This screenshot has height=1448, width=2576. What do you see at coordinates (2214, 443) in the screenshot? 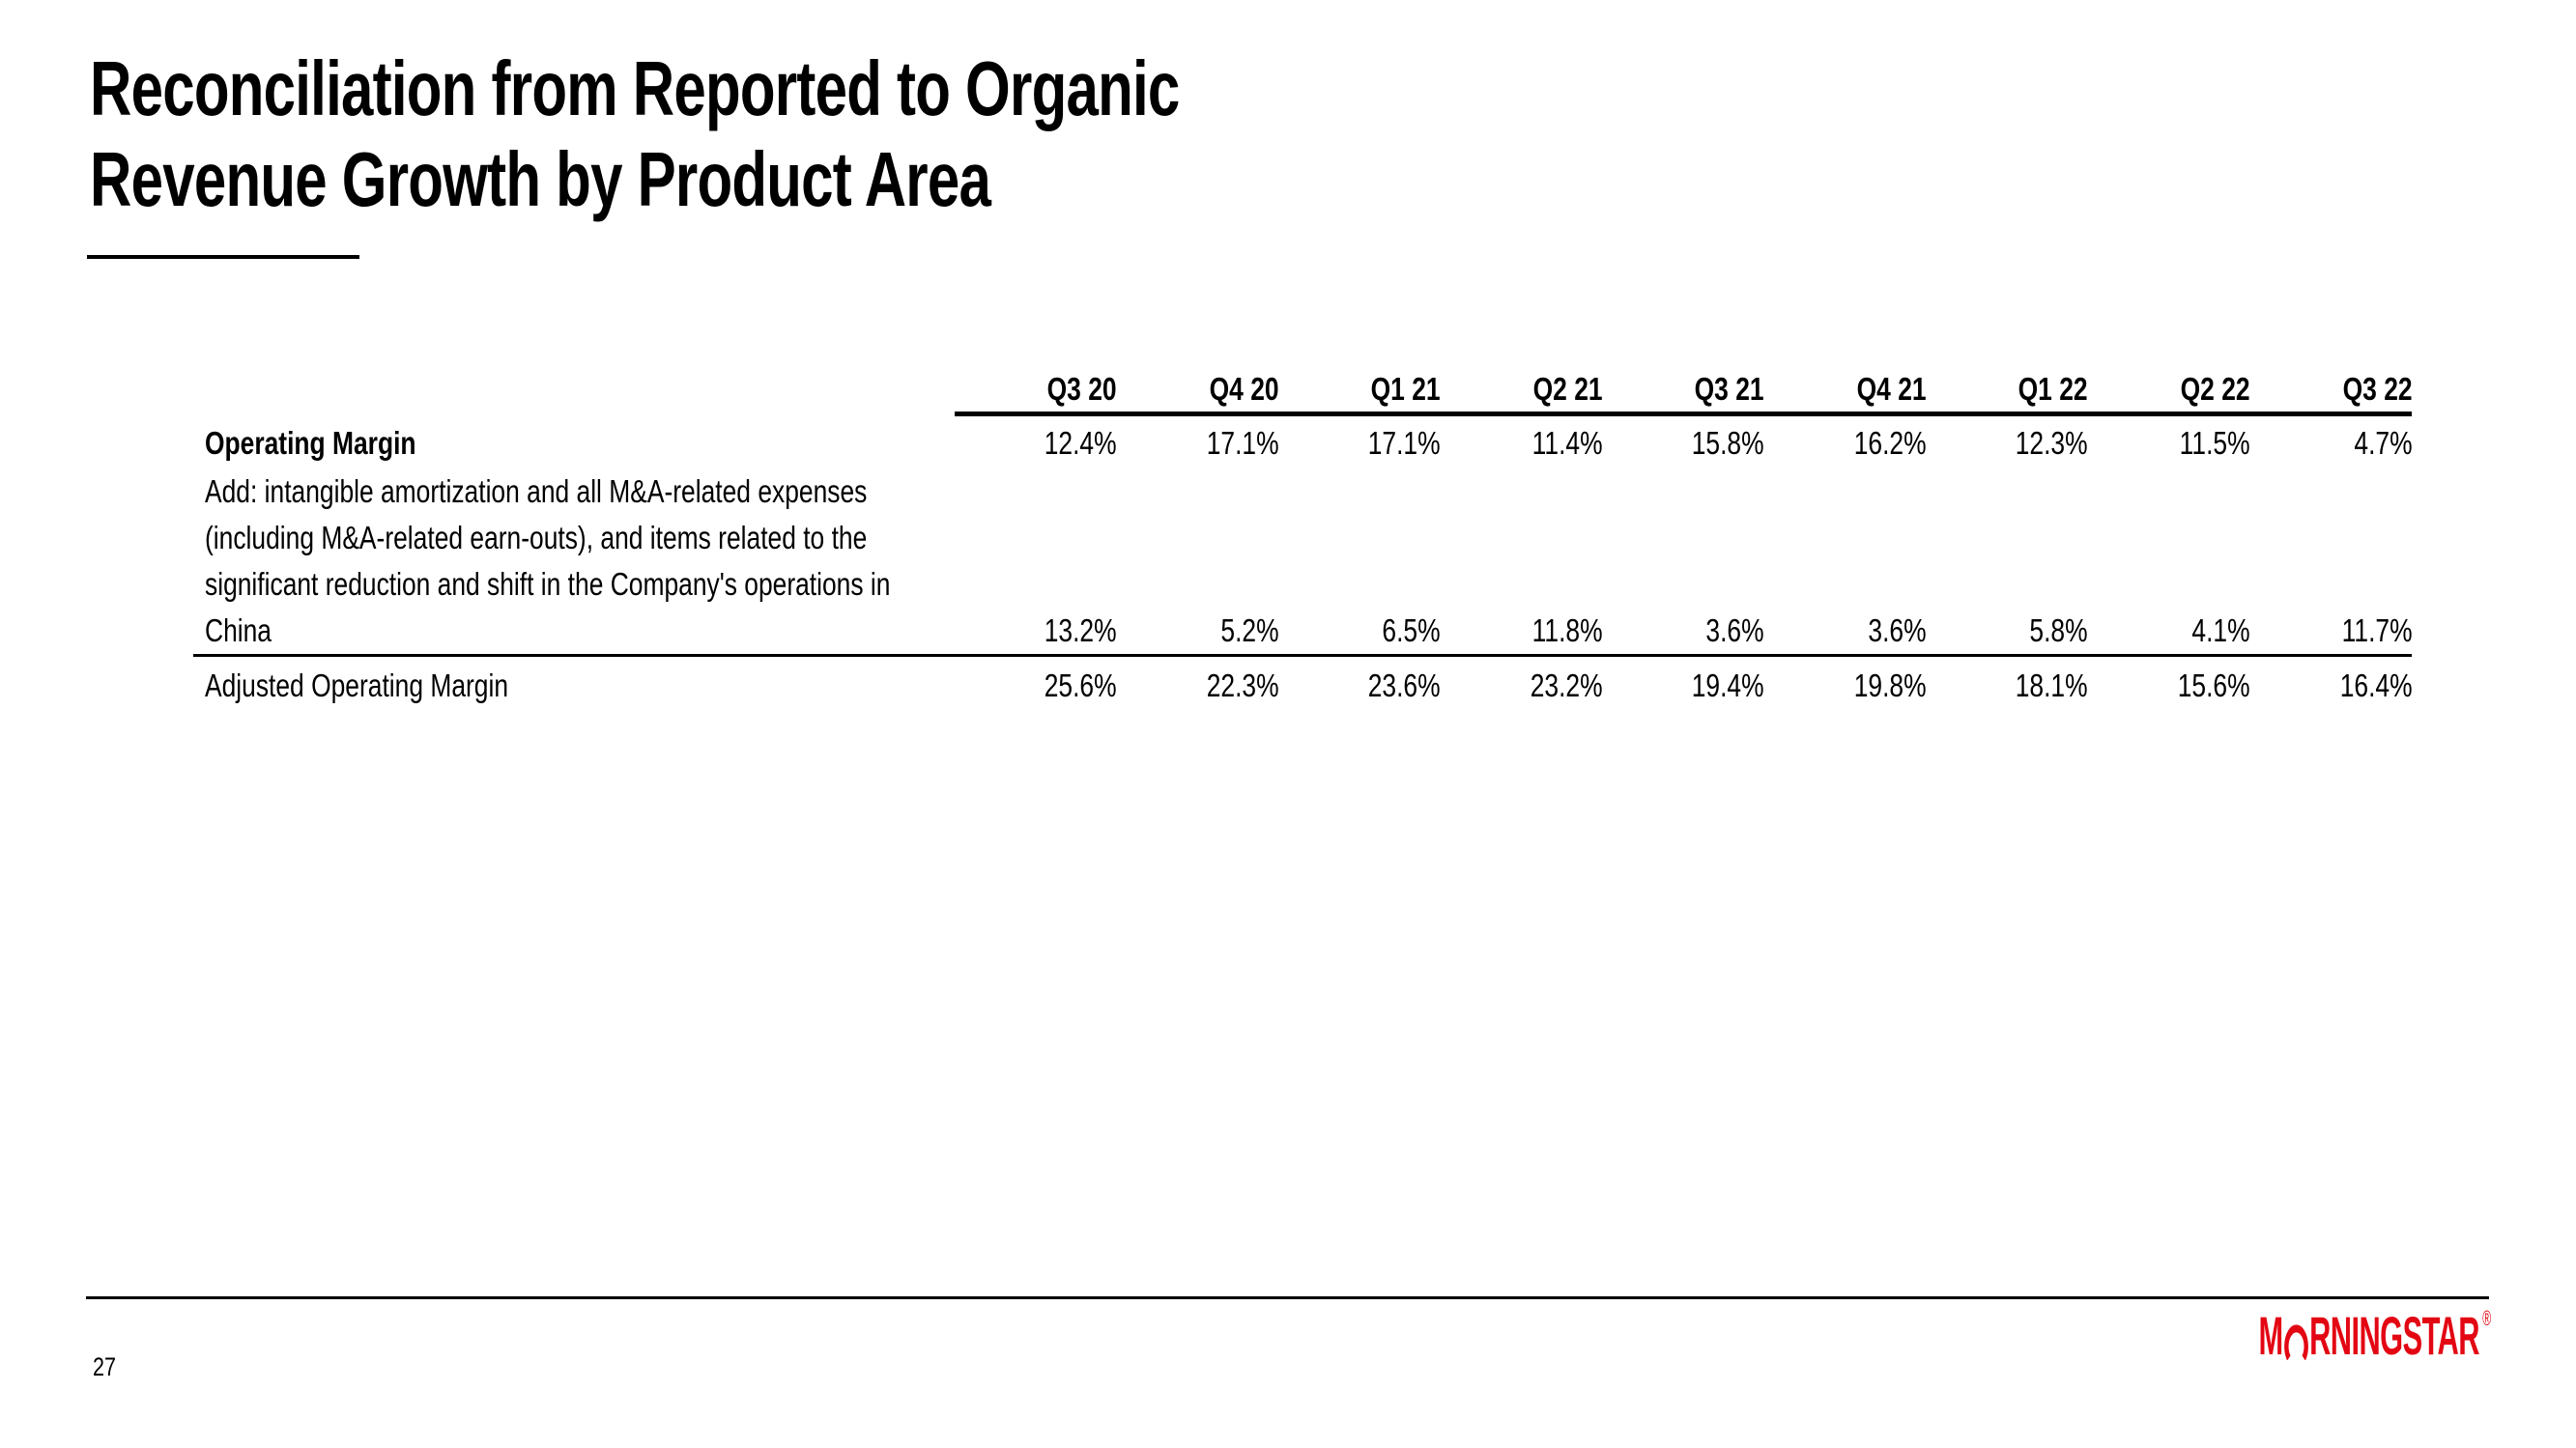
I see `value-cell: 11.5%` at bounding box center [2214, 443].